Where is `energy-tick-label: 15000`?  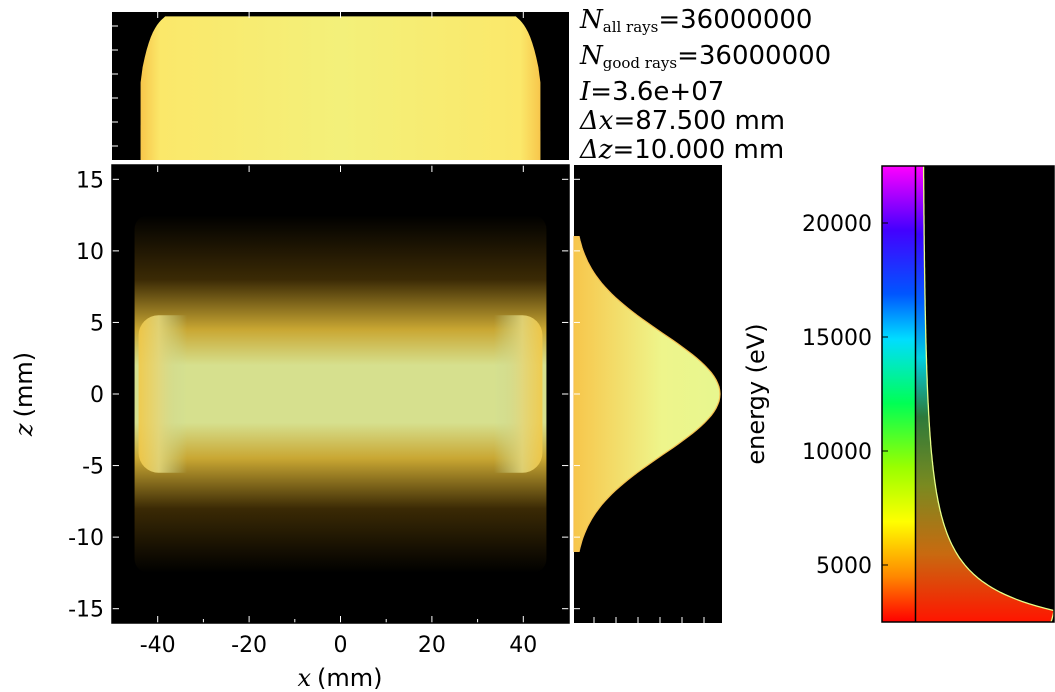
energy-tick-label: 15000 is located at coordinates (837, 338).